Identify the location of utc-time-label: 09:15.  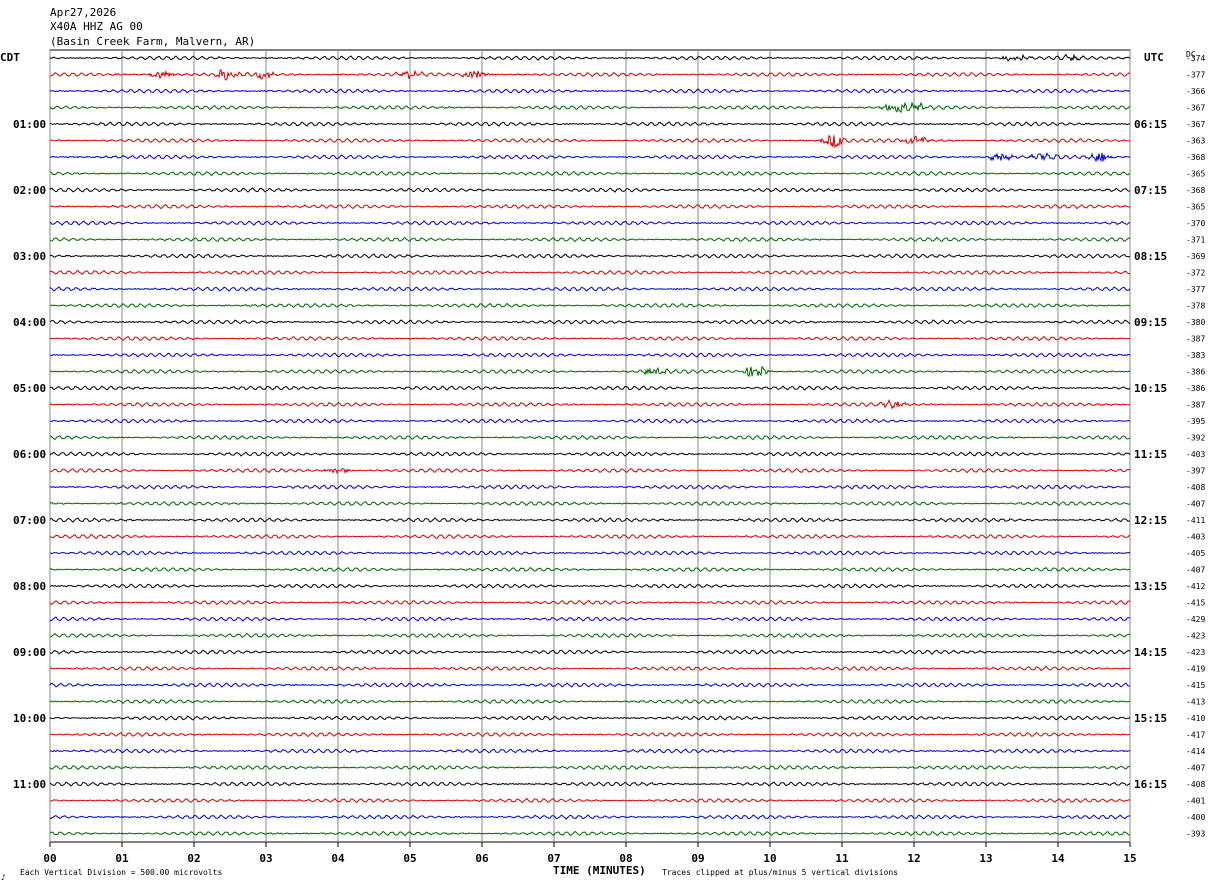
(1150, 322).